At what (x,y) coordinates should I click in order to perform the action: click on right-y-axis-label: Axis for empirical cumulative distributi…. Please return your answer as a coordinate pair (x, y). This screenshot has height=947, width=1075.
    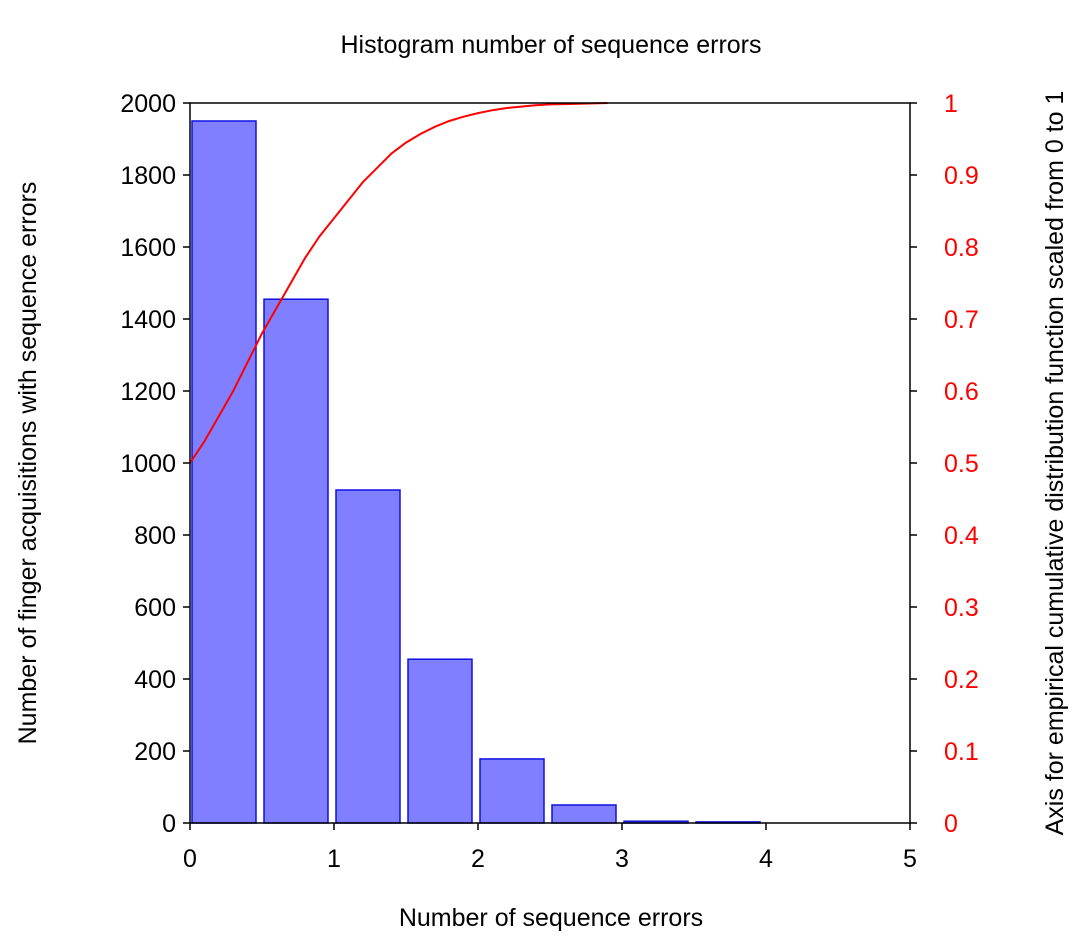
    Looking at the image, I should click on (1055, 463).